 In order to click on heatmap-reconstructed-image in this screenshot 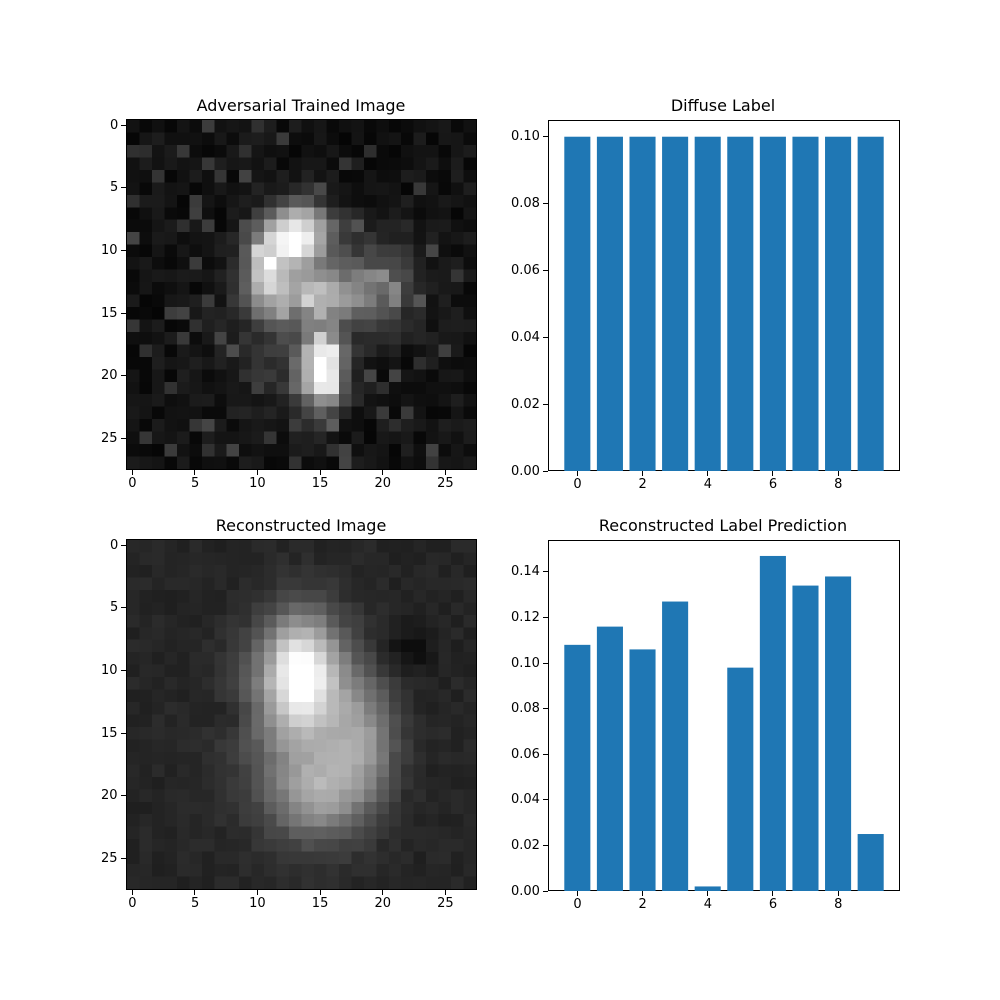, I will do `click(301, 714)`.